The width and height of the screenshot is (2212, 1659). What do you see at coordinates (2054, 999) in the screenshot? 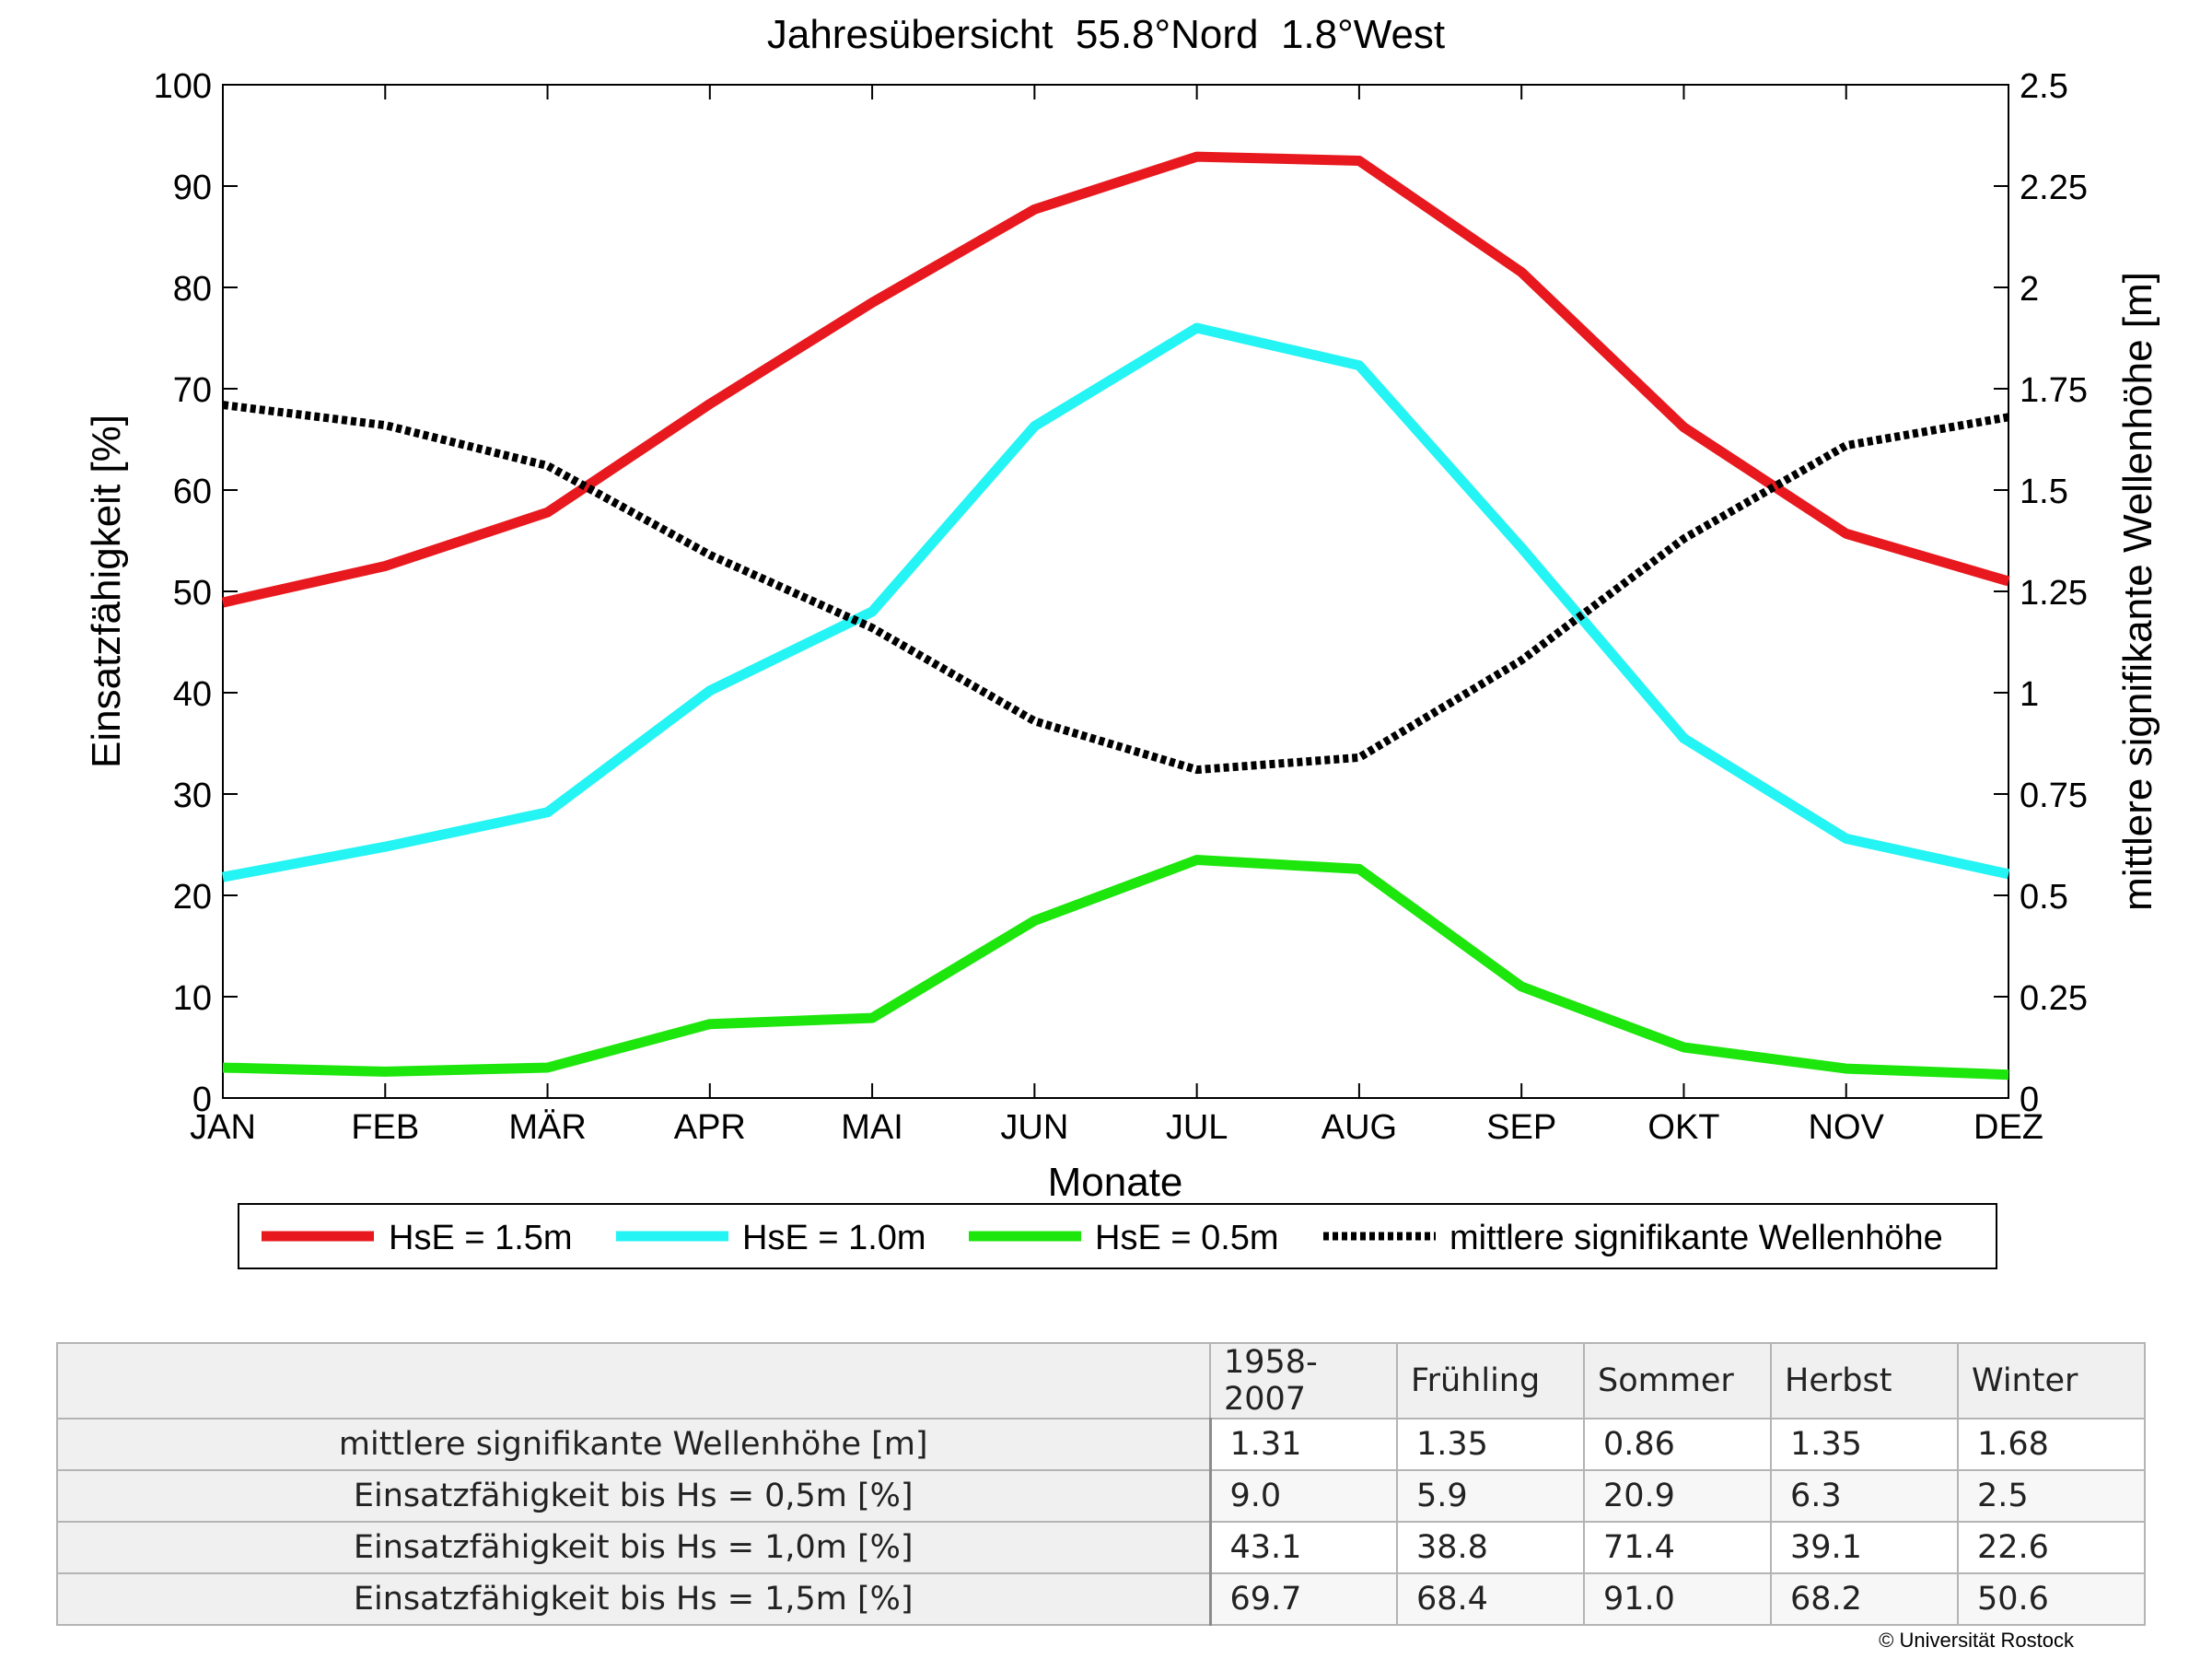
I see `right-tick-label: 0.25` at bounding box center [2054, 999].